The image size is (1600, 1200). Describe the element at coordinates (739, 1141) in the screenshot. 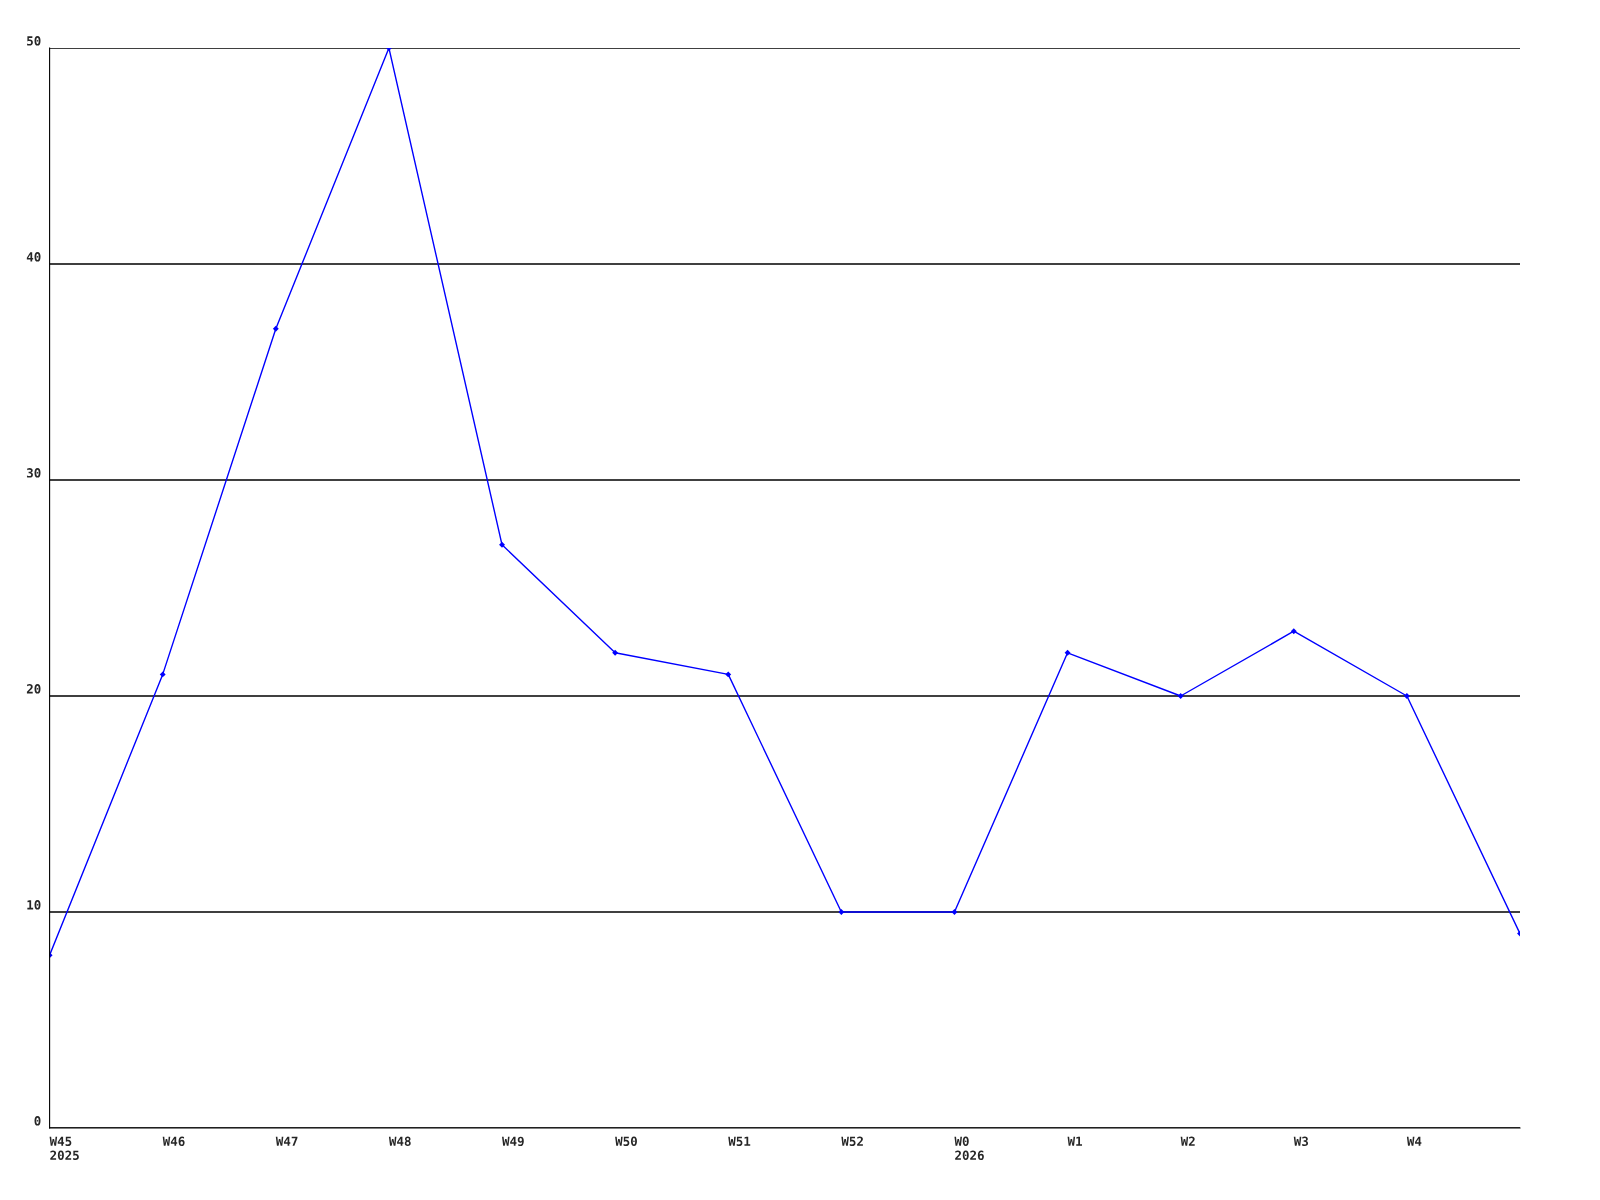

I see `x-tick-label: W51` at that location.